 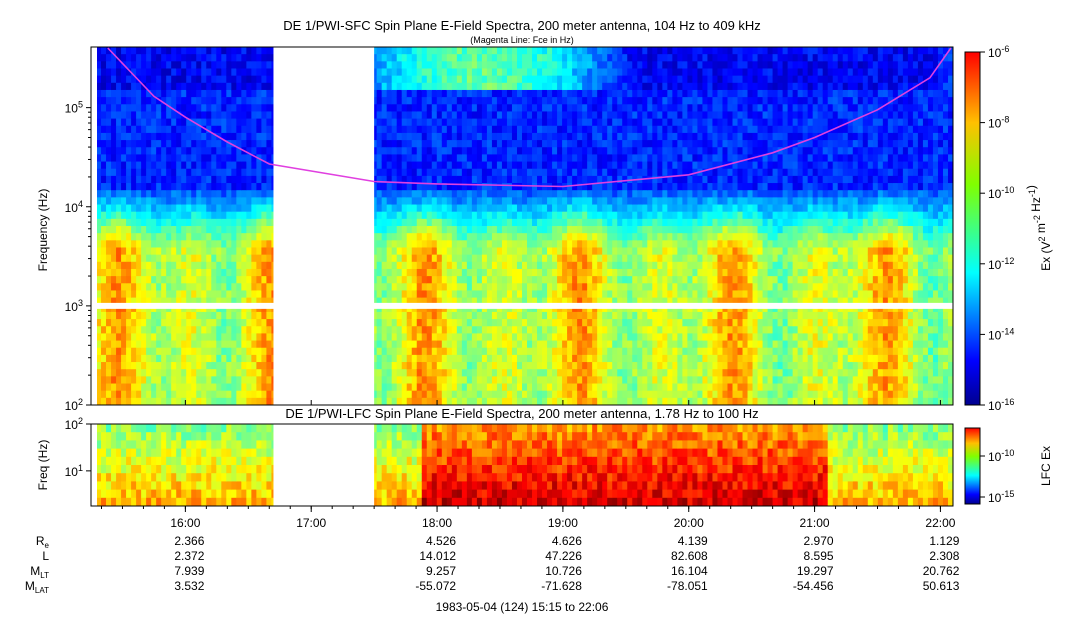 I want to click on bottom-y-axis: 10¹ 10², so click(x=78, y=447).